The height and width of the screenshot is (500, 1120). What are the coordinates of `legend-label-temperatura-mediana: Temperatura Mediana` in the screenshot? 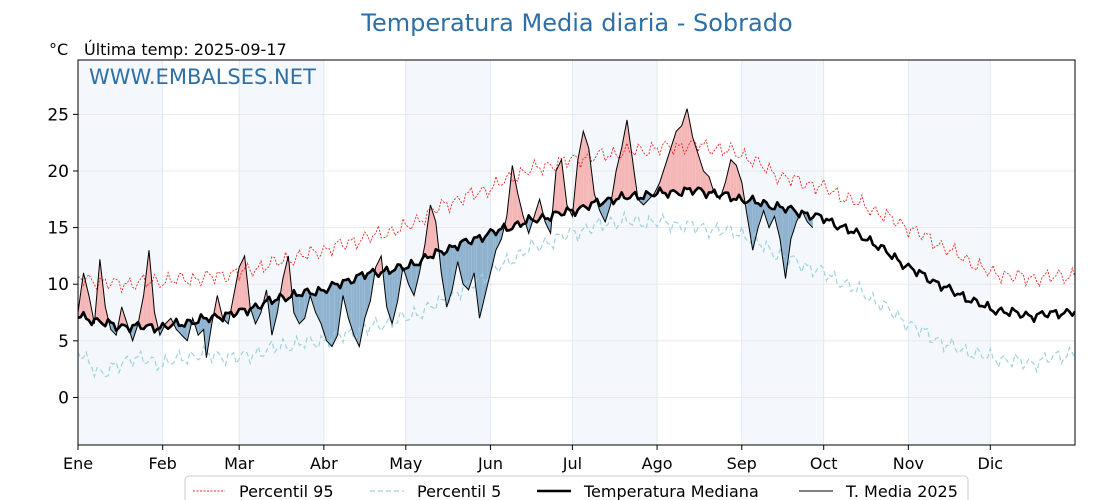 It's located at (671, 491).